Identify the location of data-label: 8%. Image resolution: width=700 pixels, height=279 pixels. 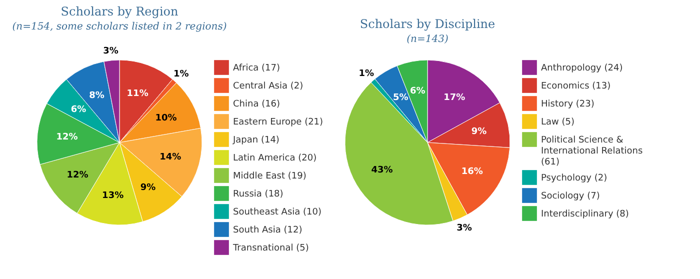
(96, 95).